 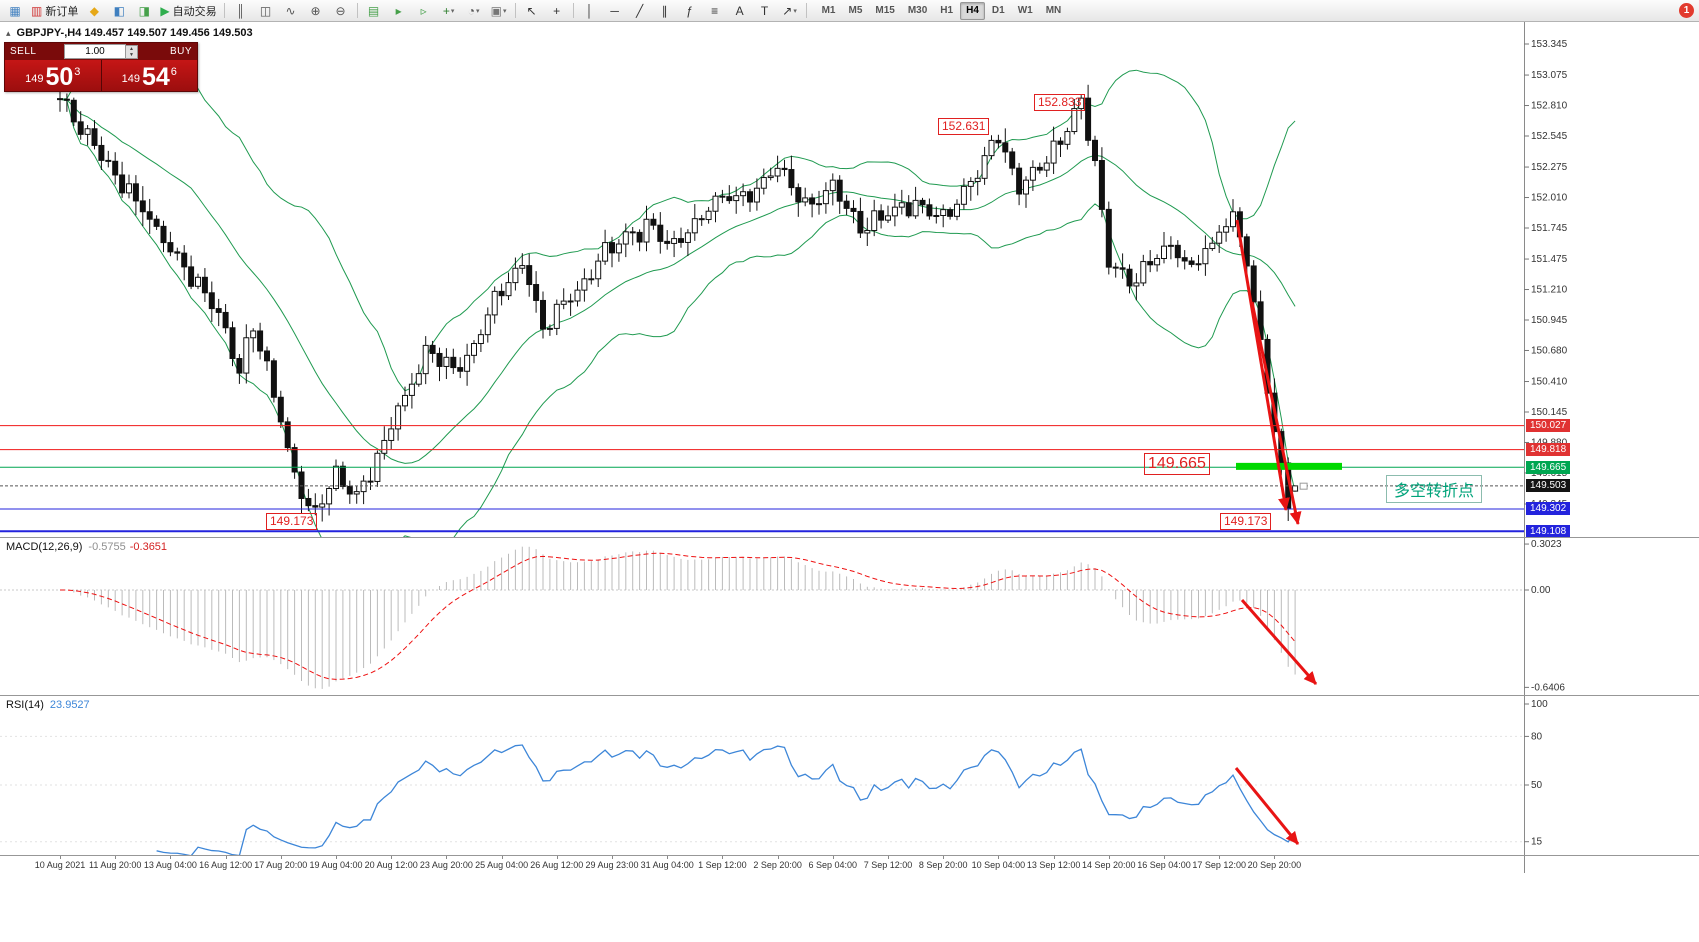 I want to click on price-tag: 150.027, so click(x=1548, y=426).